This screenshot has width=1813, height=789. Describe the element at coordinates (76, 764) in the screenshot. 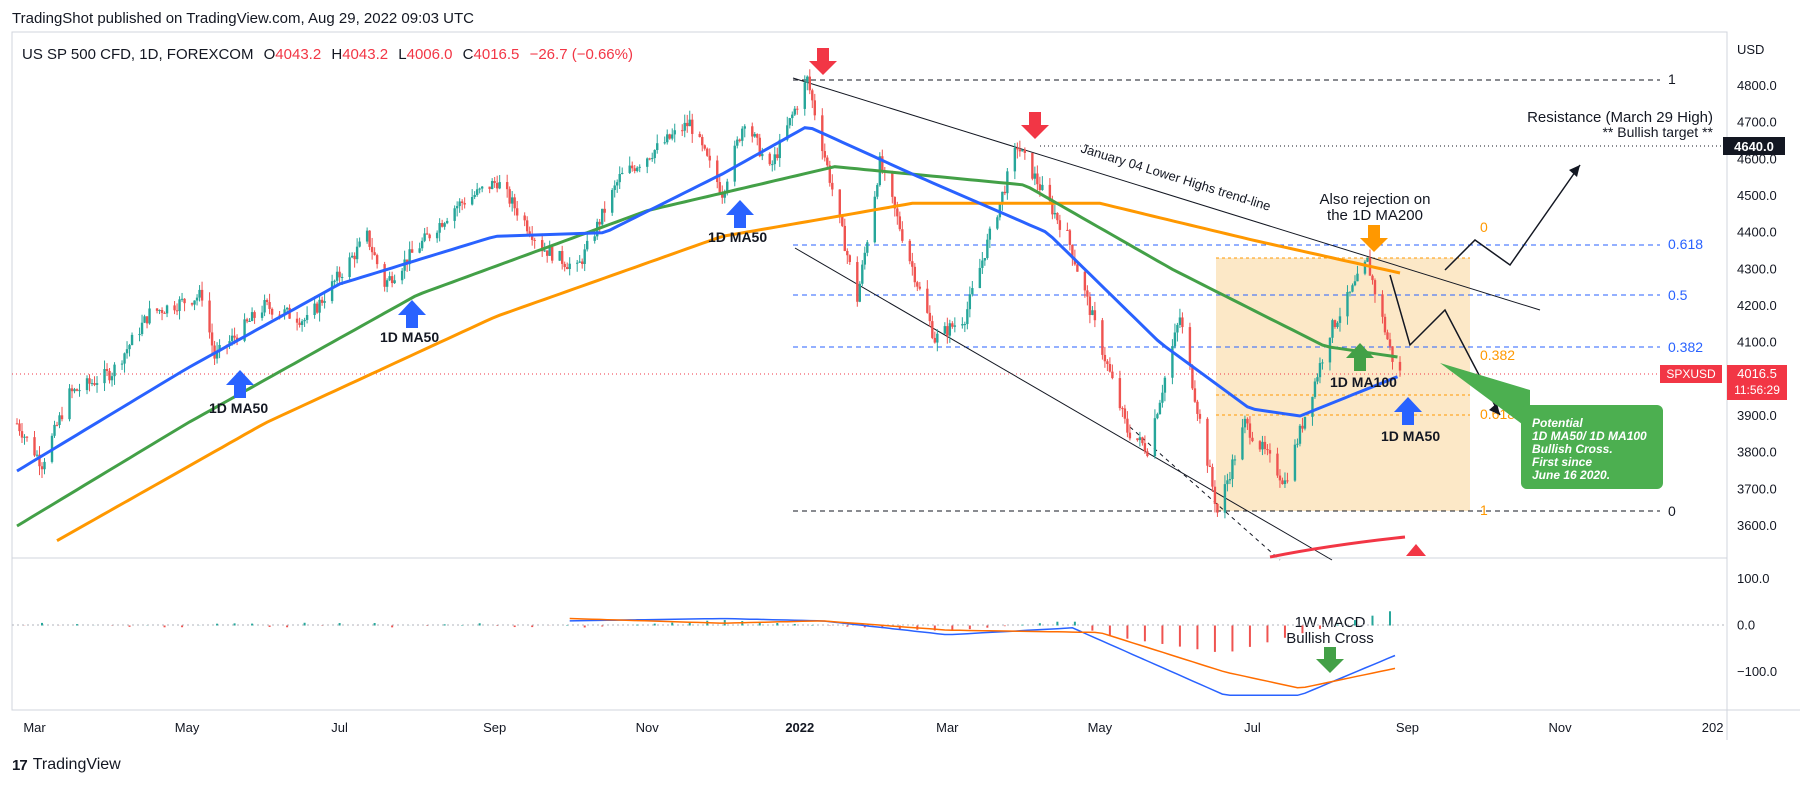

I see `footer-brand: TradingView` at that location.